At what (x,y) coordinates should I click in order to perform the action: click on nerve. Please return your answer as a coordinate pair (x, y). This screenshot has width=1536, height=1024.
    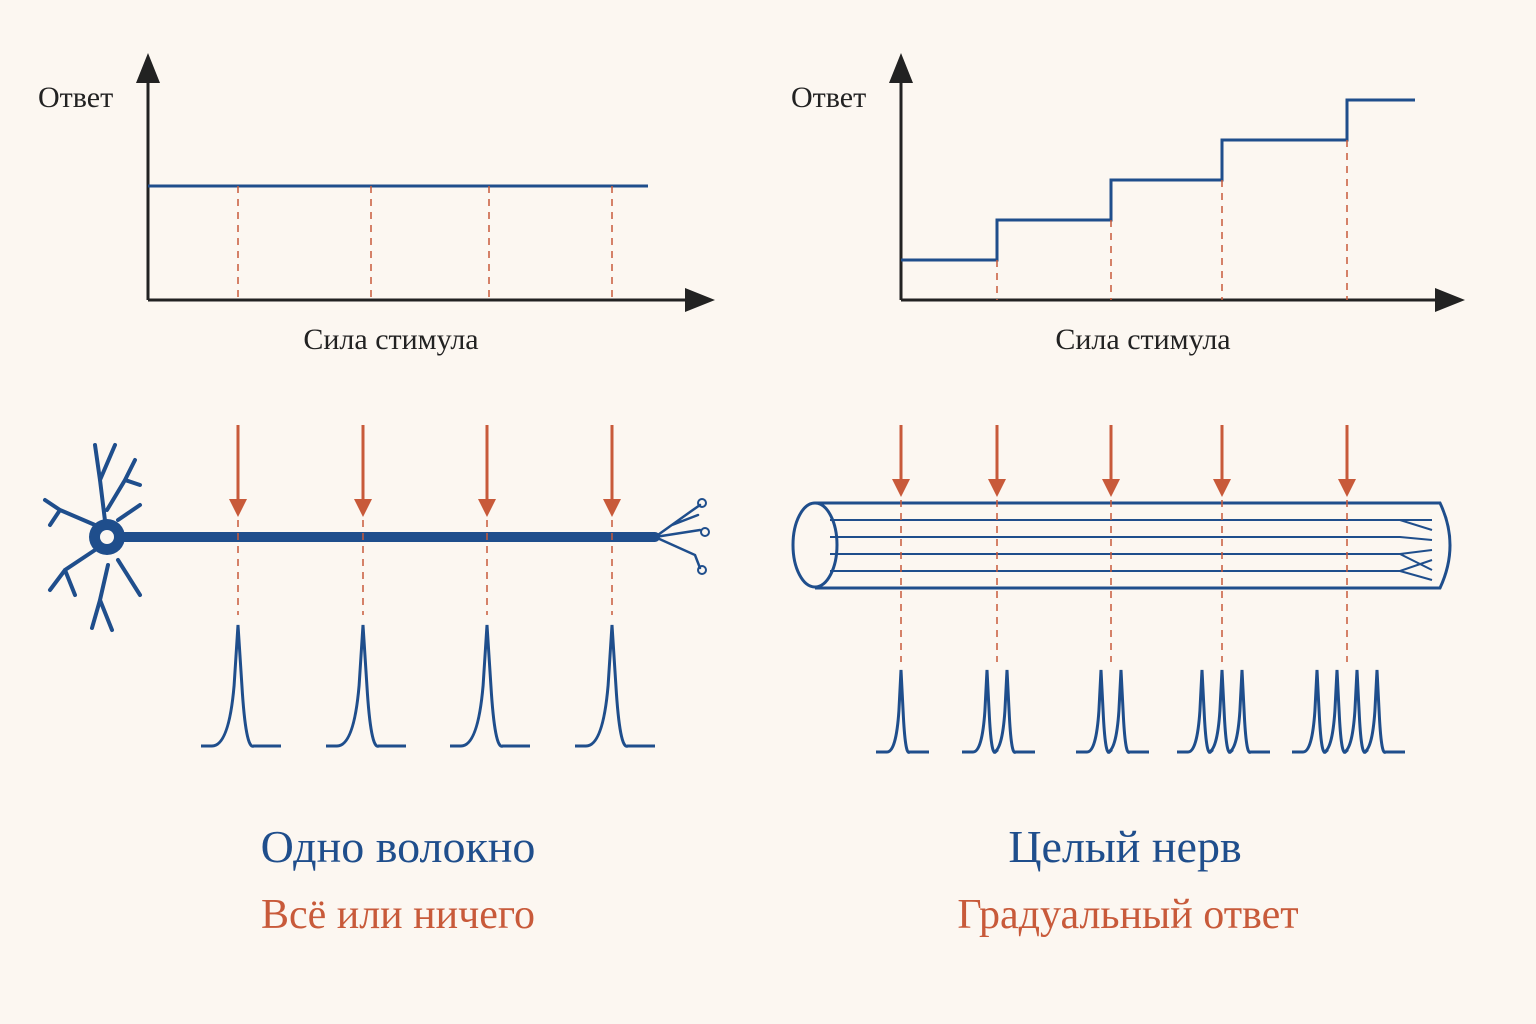
    Looking at the image, I should click on (1121, 545).